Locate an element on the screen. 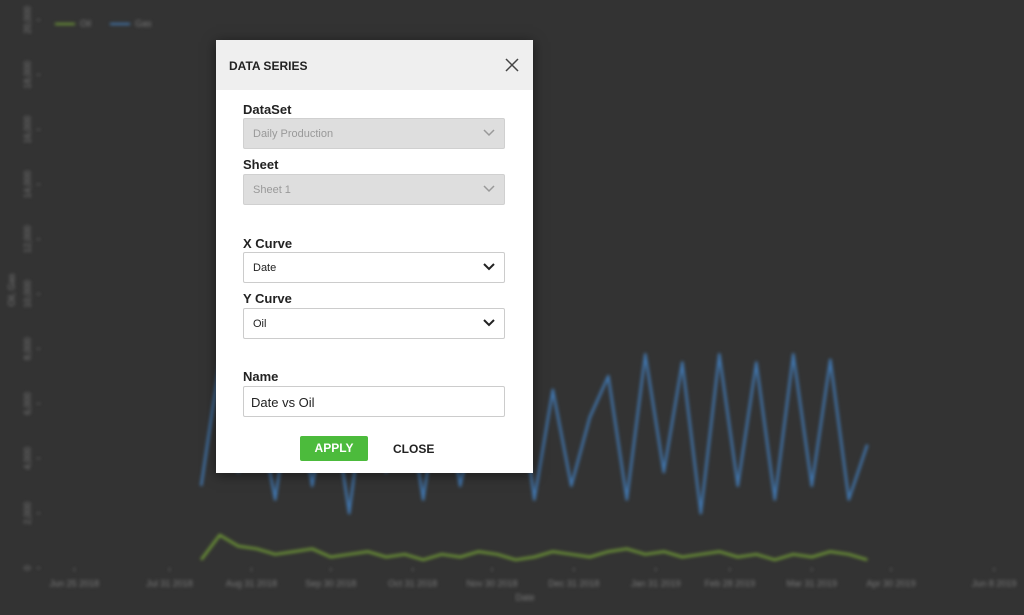 This screenshot has width=1024, height=615. field-label: X Curve is located at coordinates (268, 243).